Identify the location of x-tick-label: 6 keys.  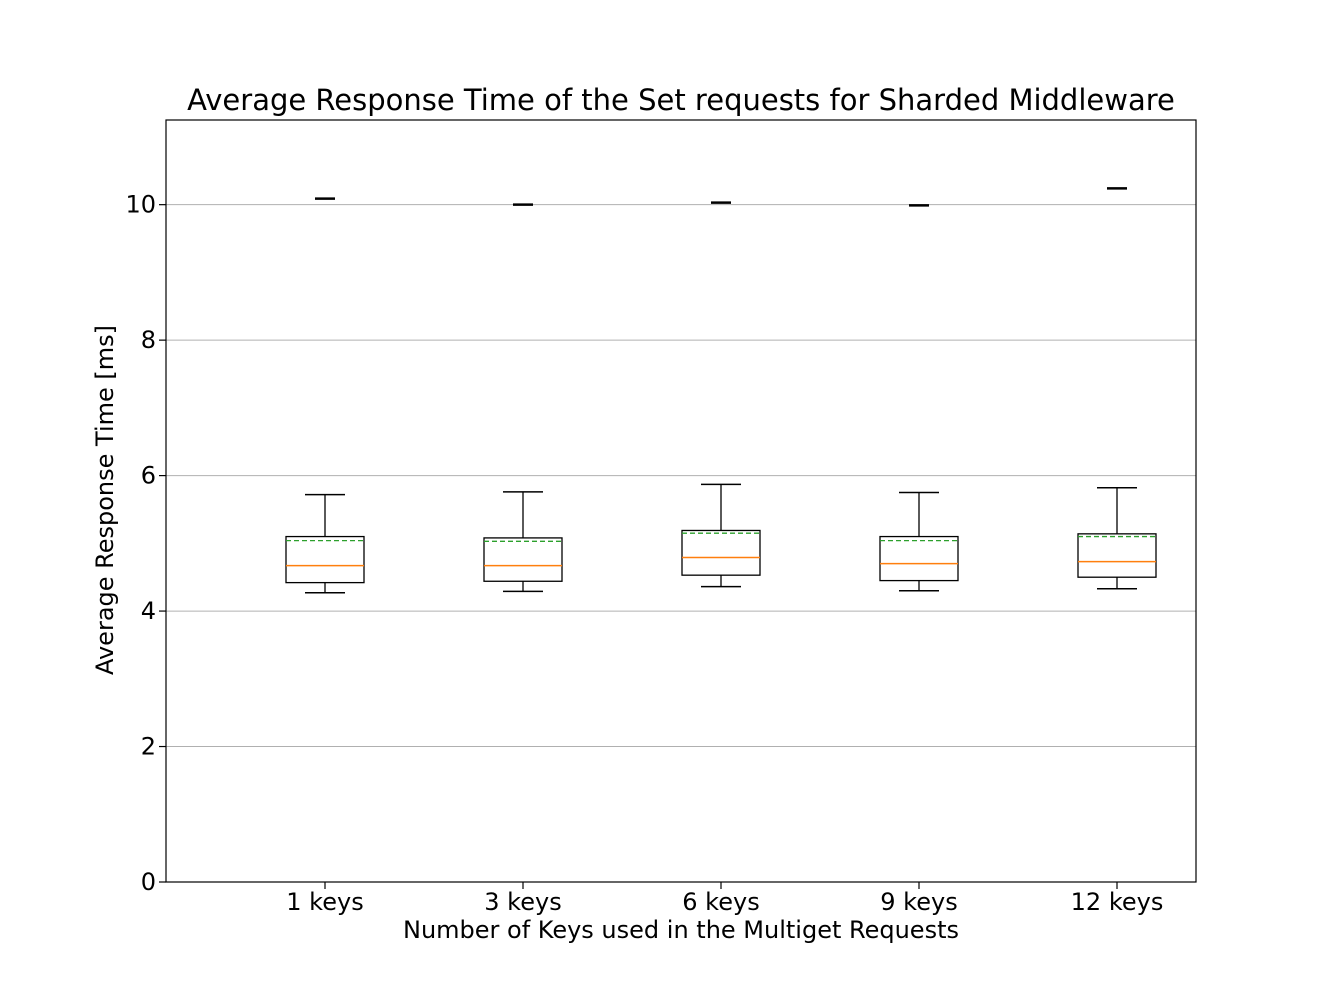
(720, 902).